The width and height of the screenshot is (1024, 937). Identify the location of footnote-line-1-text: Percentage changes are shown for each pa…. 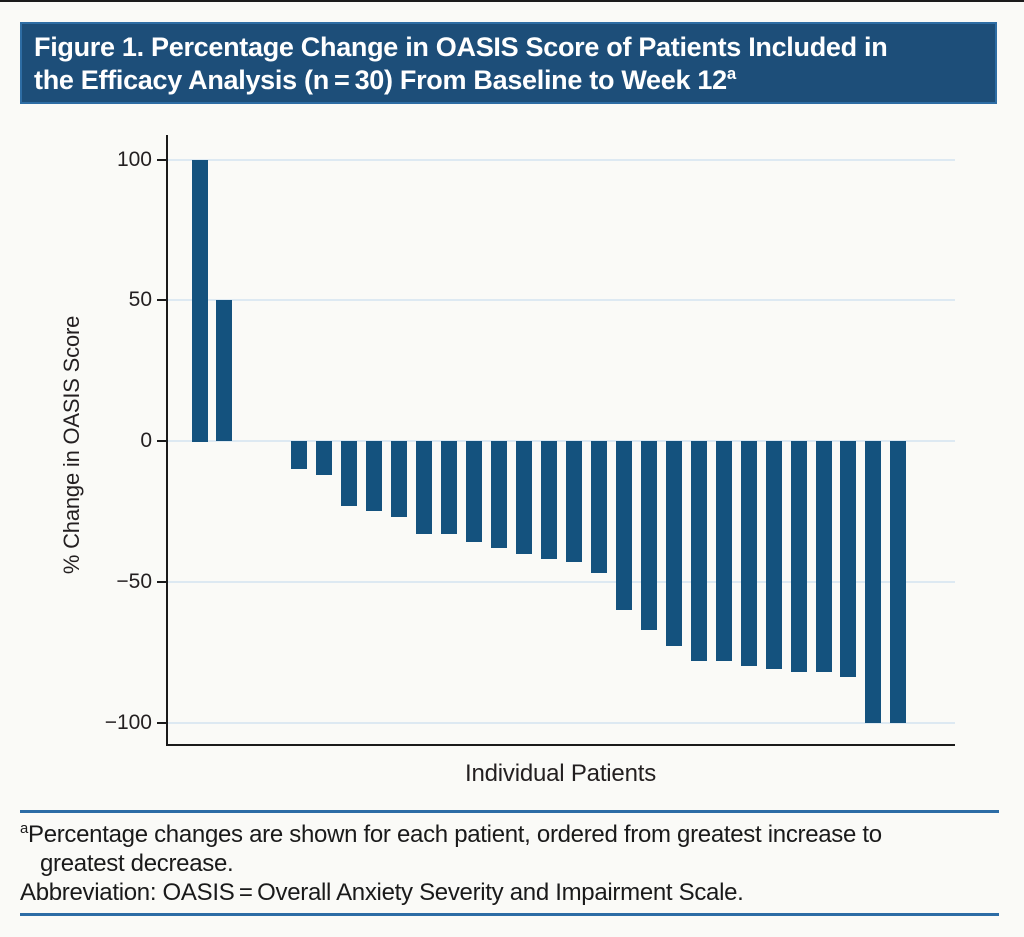
(454, 834).